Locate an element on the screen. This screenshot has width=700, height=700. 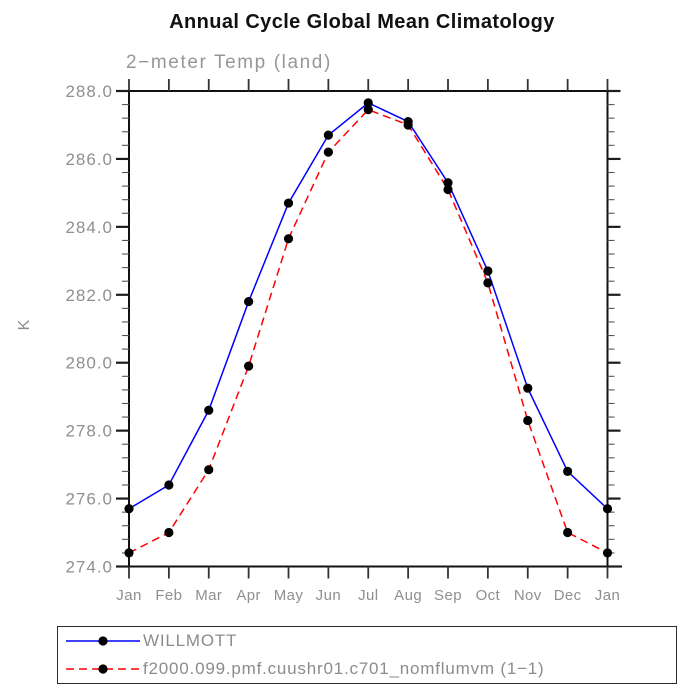
x-tick-label: May is located at coordinates (289, 595).